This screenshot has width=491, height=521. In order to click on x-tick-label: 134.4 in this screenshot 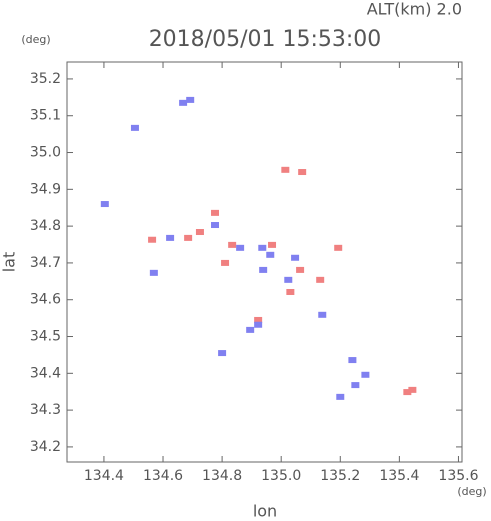, I will do `click(104, 476)`.